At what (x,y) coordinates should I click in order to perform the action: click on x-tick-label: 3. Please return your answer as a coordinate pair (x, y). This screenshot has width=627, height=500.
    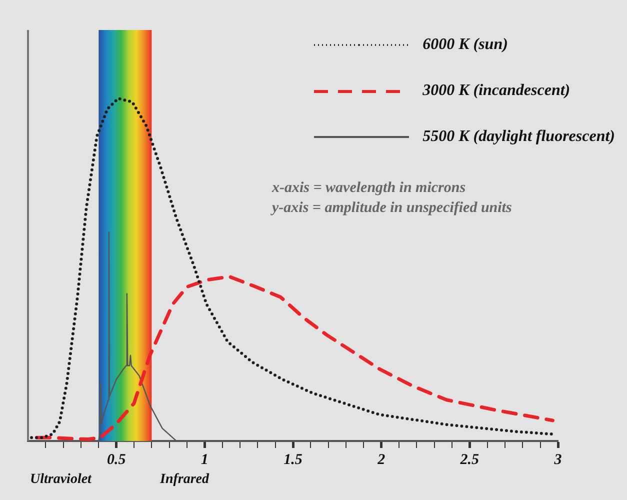
    Looking at the image, I should click on (557, 460).